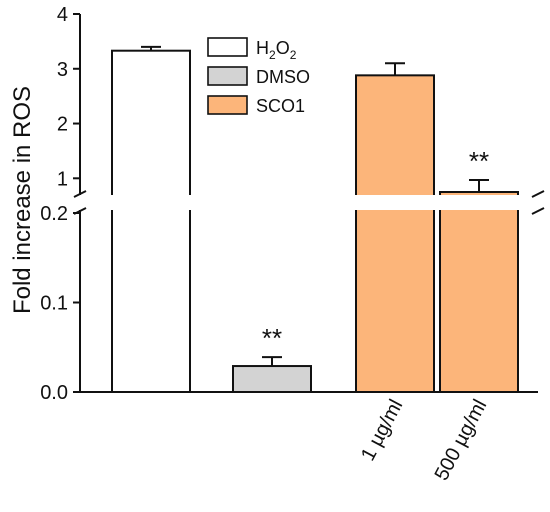 The height and width of the screenshot is (512, 550). I want to click on legend-h2o2-main: H, so click(262, 48).